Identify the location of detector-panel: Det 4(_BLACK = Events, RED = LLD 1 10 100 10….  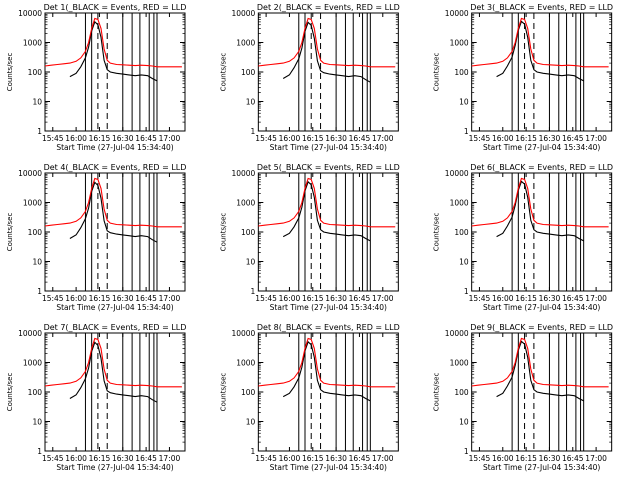
(96, 237).